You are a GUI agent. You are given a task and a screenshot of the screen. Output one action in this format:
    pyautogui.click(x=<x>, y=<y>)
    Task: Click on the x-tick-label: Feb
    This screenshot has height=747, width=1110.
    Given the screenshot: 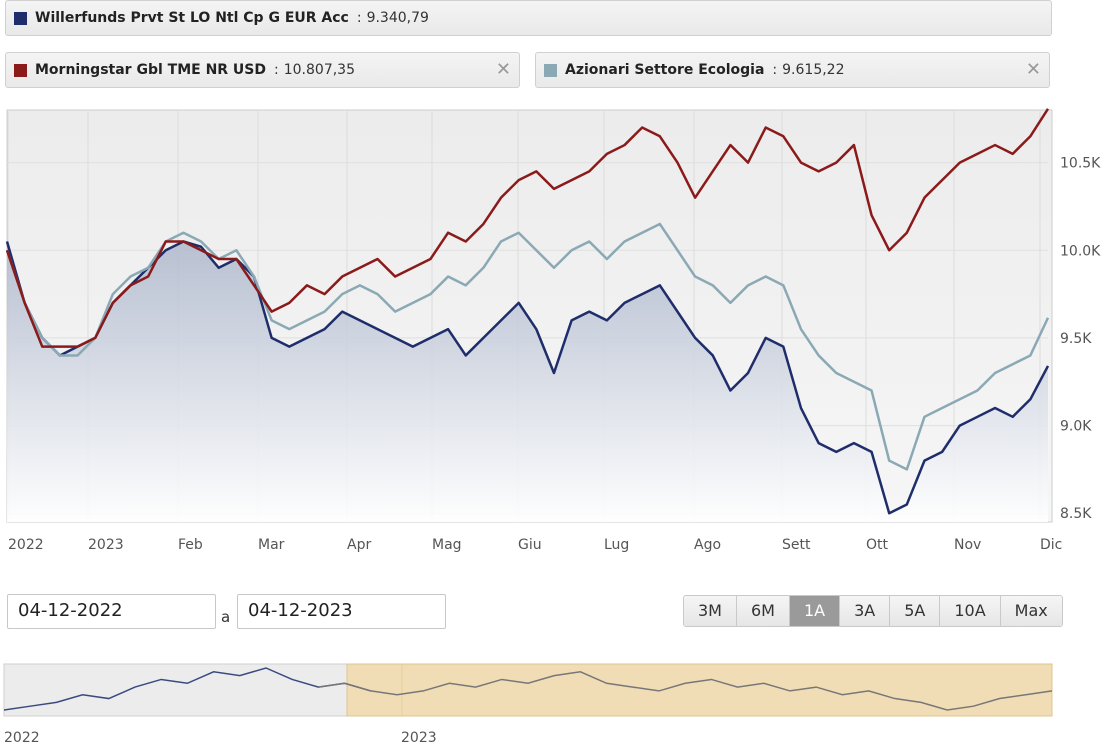 What is the action you would take?
    pyautogui.click(x=190, y=545)
    